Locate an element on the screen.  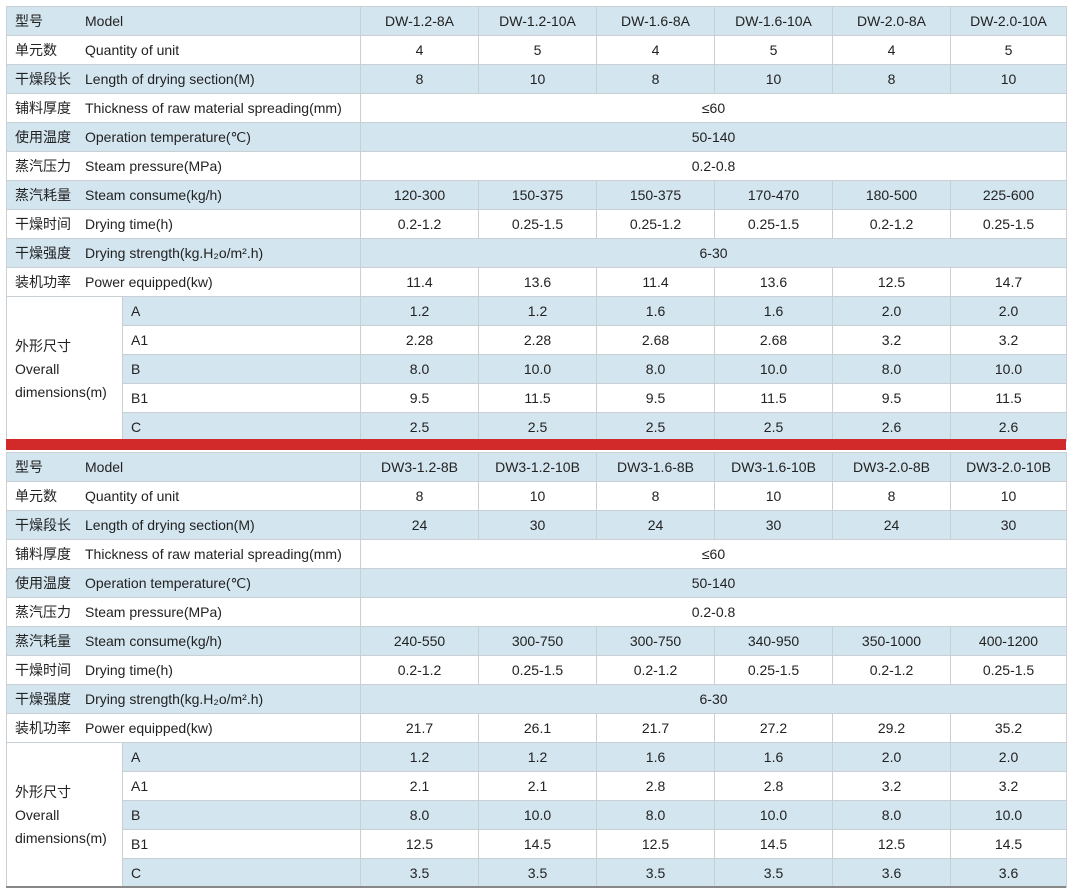
model-name: DW-2.0-10A is located at coordinates (1009, 21).